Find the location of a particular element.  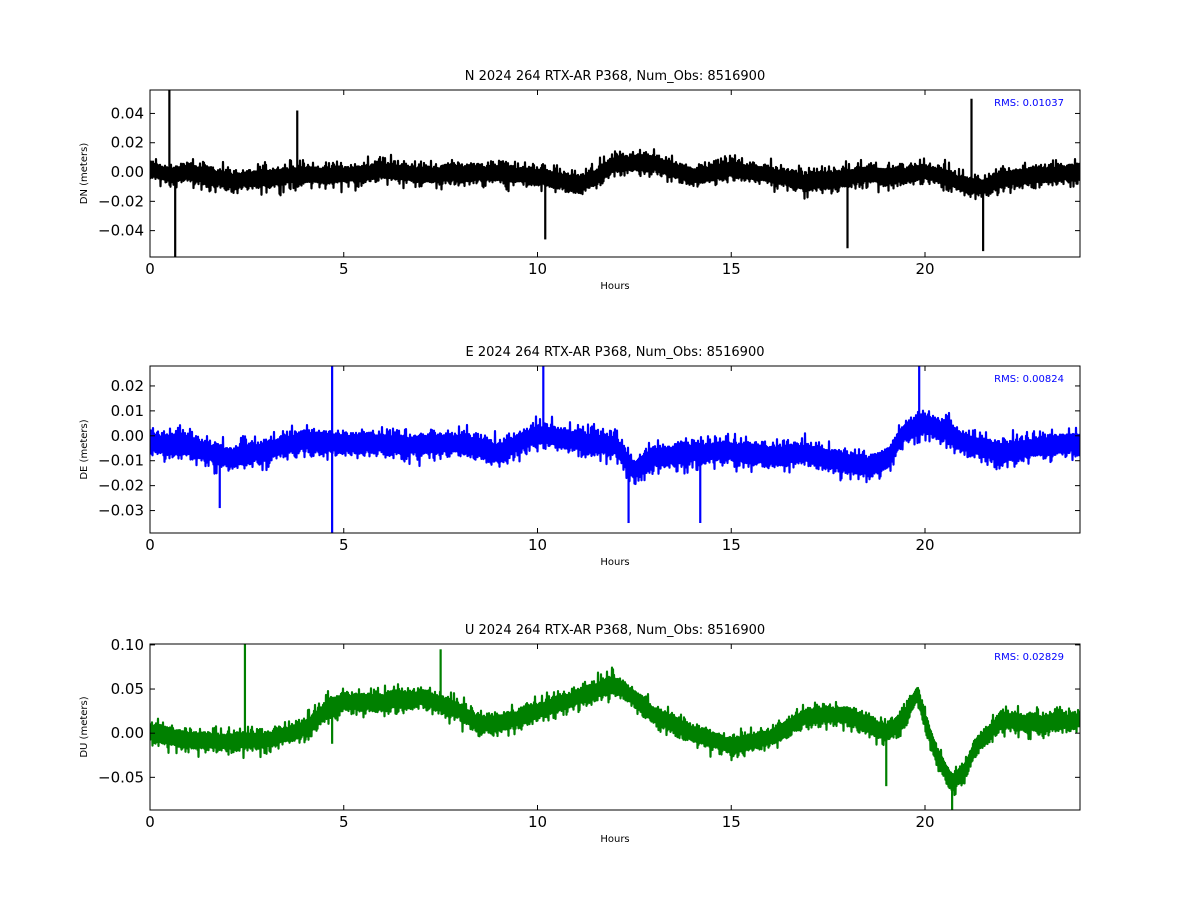

x-tick-label-u-0: 0 is located at coordinates (150, 822).